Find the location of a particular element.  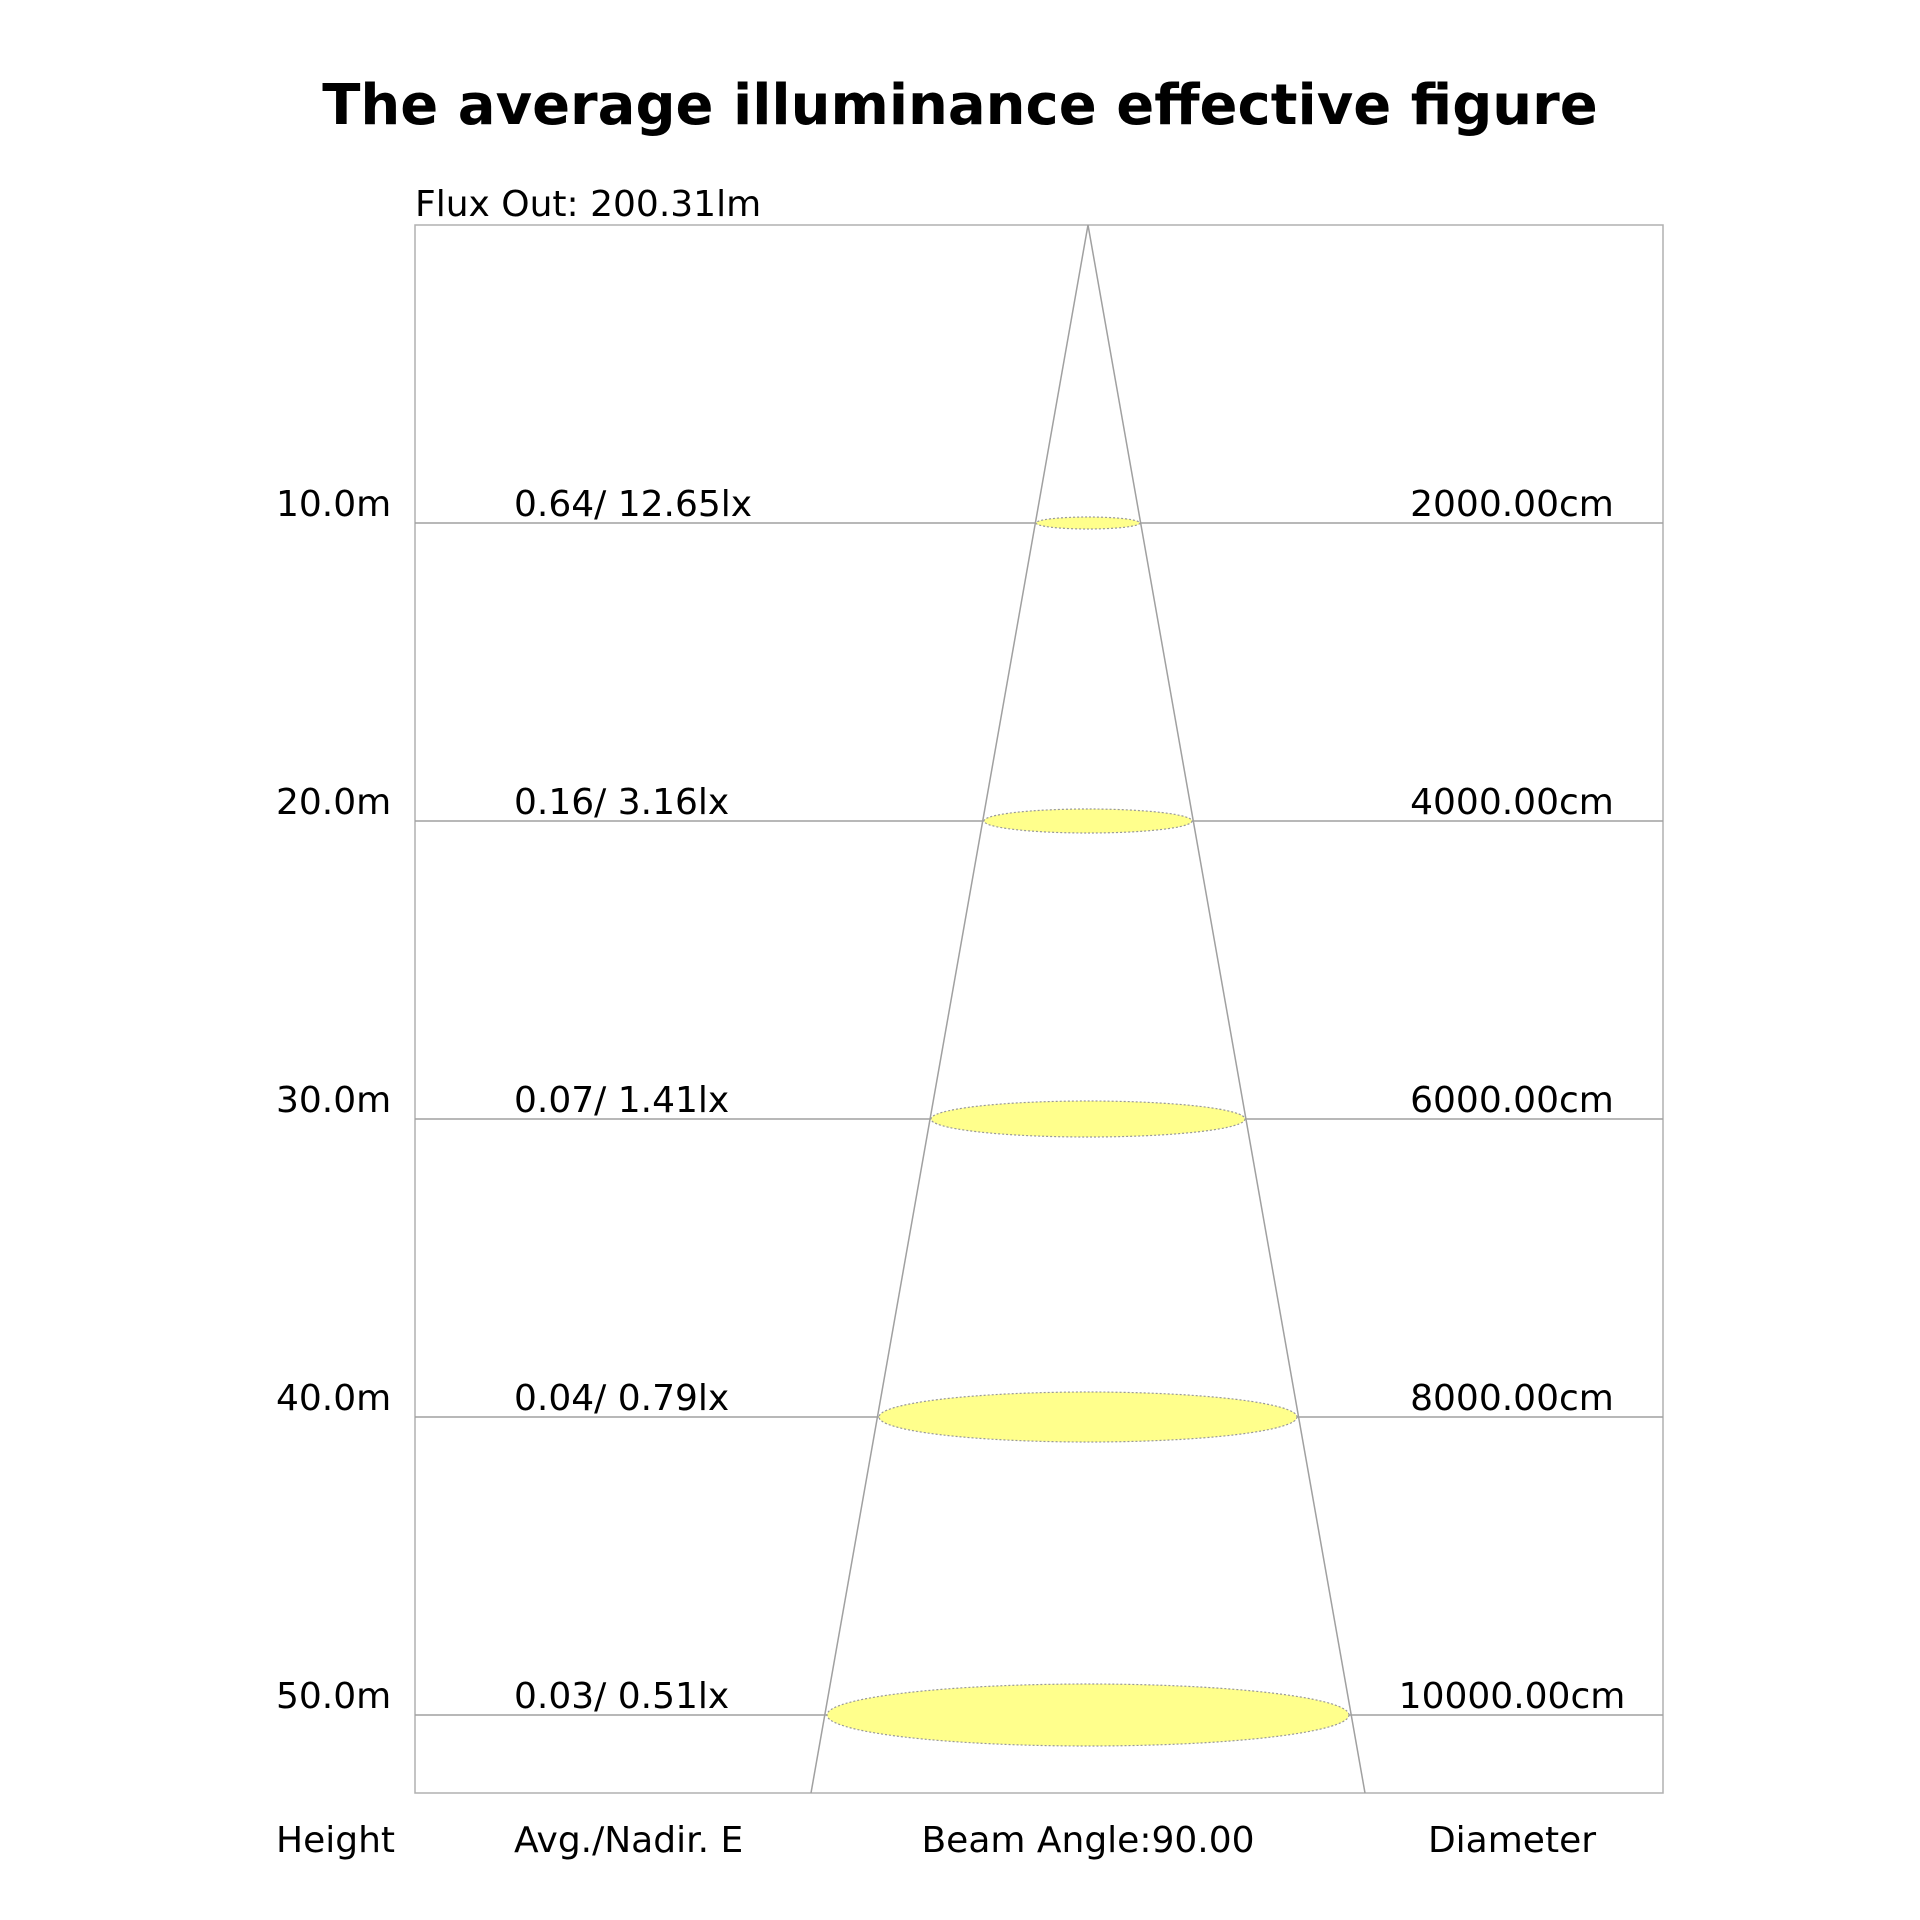

illuminance-label: 0.03/ 0.51lx is located at coordinates (621, 1696).